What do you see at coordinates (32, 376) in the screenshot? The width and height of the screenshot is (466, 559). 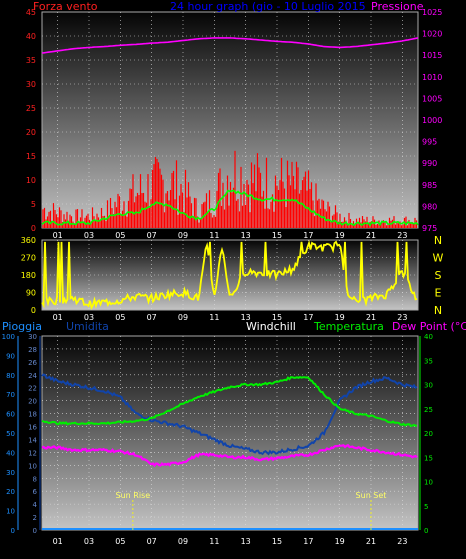 I see `humidity-tick-label: 24` at bounding box center [32, 376].